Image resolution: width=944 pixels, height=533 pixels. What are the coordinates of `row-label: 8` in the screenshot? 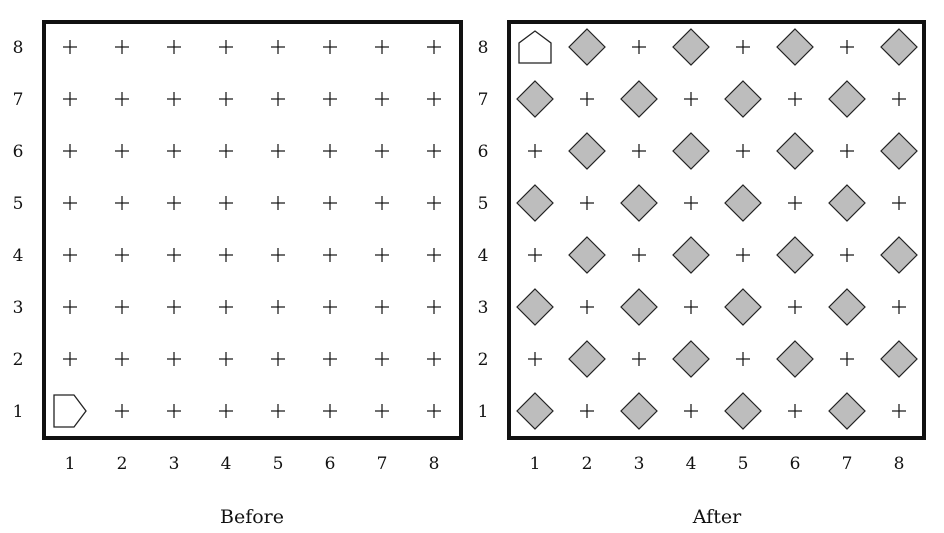 It's located at (18, 48).